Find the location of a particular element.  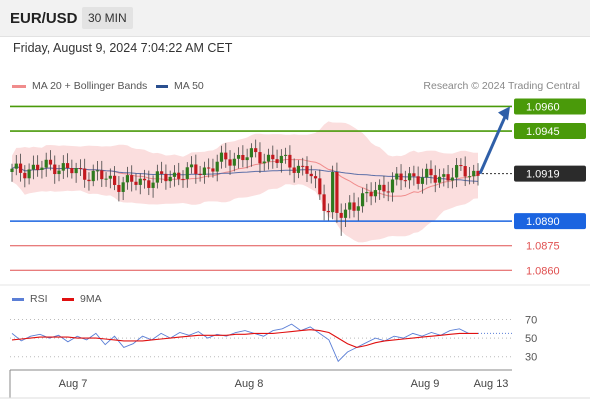

legend-rsi-label: RSI is located at coordinates (39, 299).